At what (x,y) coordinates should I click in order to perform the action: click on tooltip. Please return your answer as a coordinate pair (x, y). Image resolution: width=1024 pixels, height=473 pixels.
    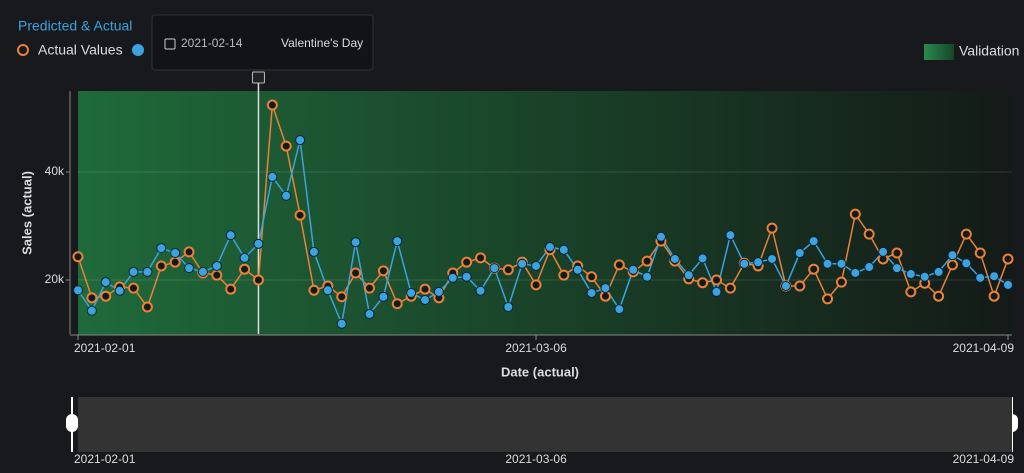
    Looking at the image, I should click on (262, 42).